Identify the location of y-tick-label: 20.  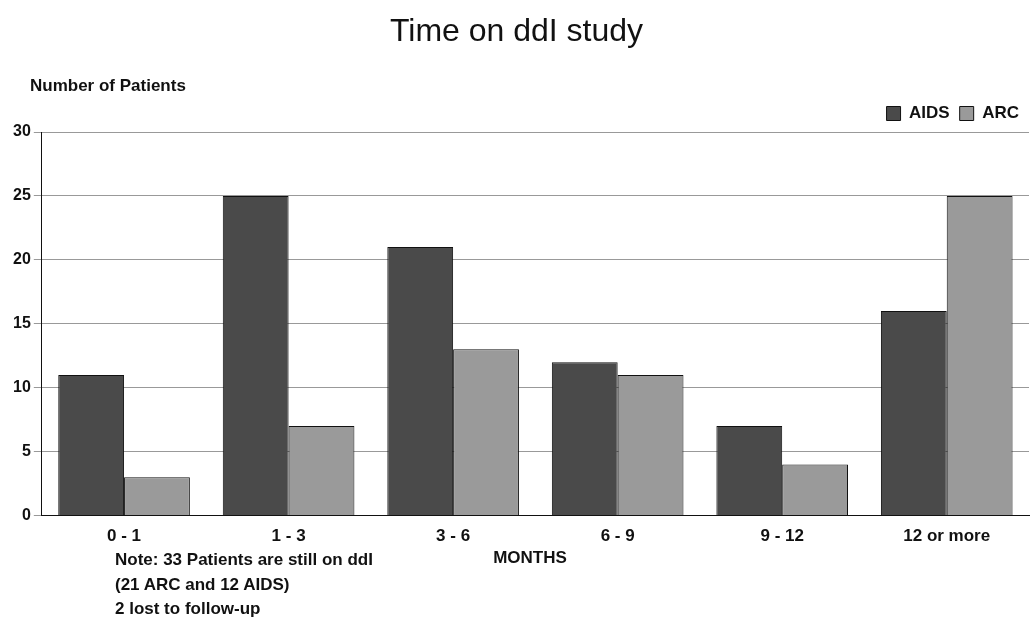
(22, 259).